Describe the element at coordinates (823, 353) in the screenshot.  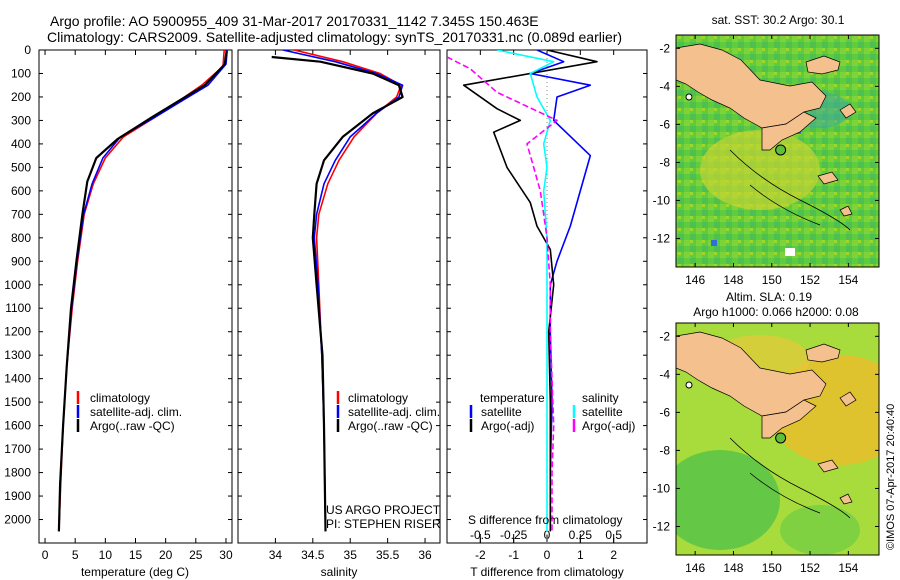
I see `land-new-britain` at that location.